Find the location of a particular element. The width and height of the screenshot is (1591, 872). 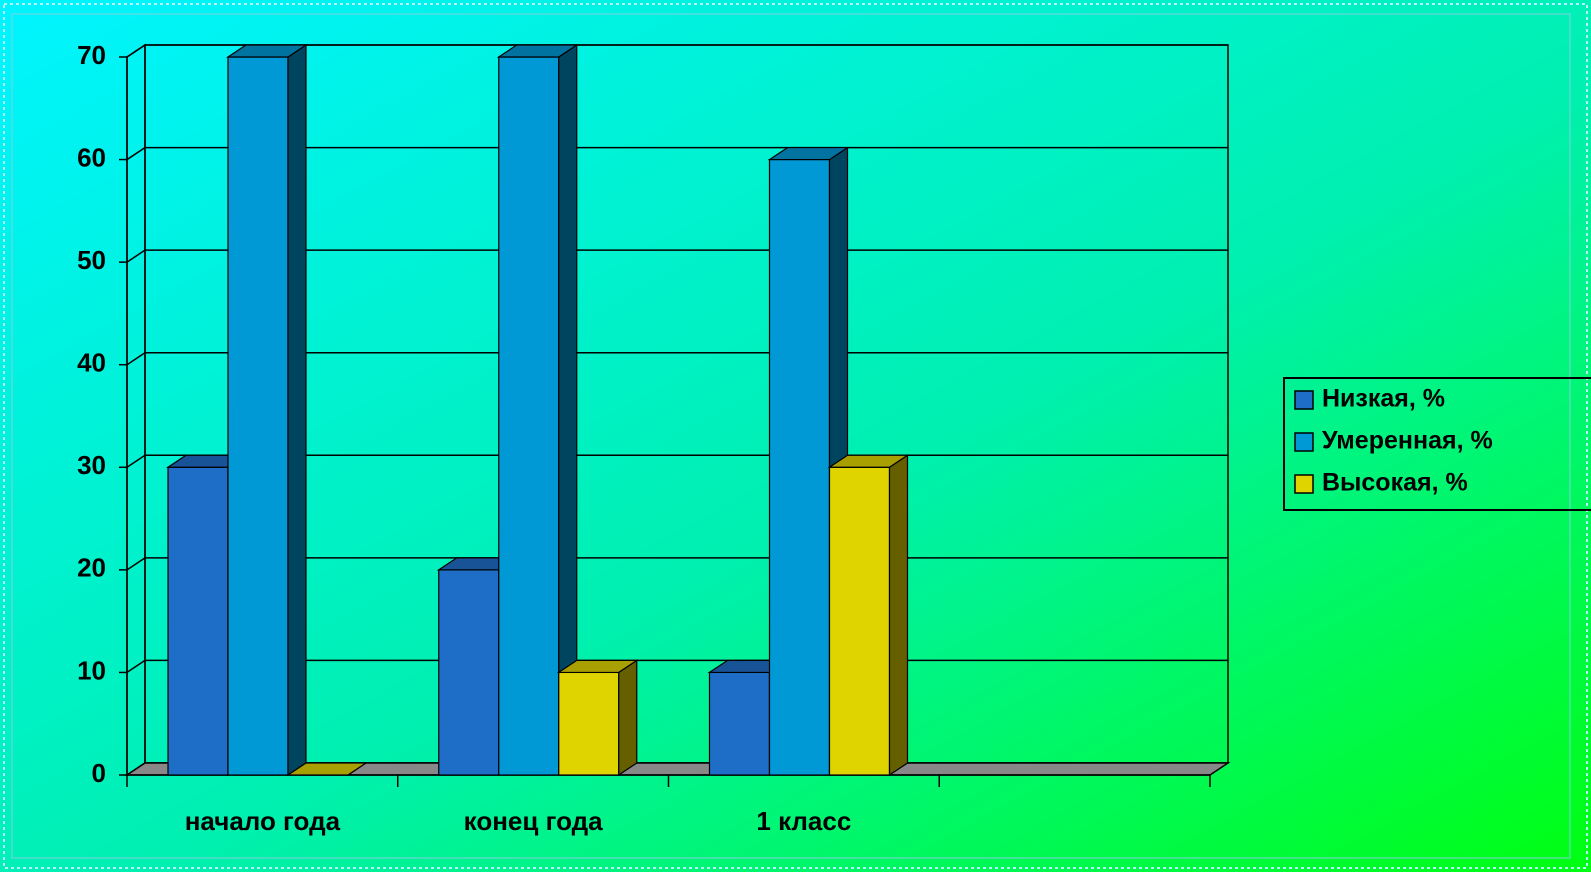

y-tick-label: 30 is located at coordinates (91, 465).